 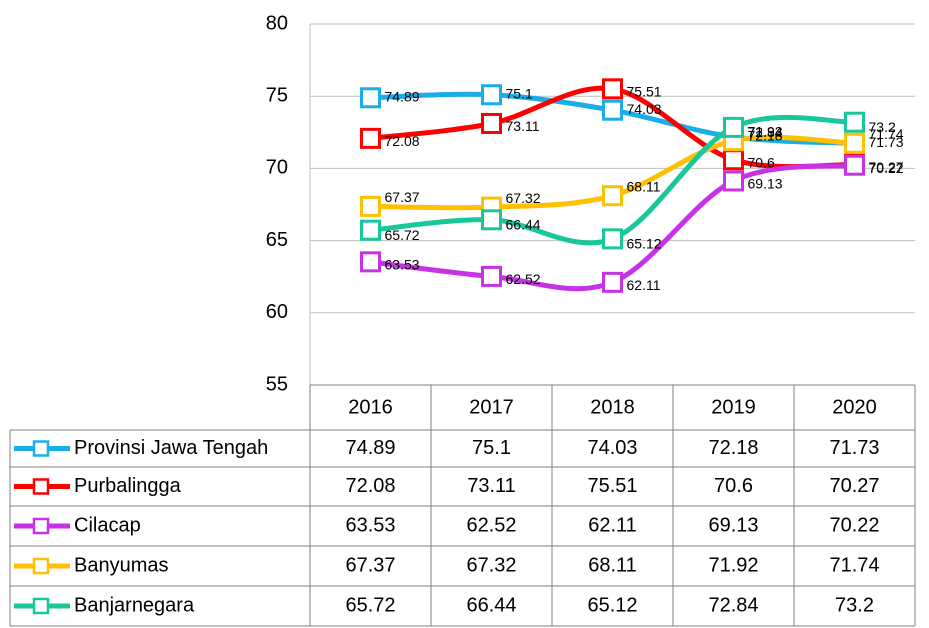 I want to click on table-cell: 71.73, so click(x=854, y=448).